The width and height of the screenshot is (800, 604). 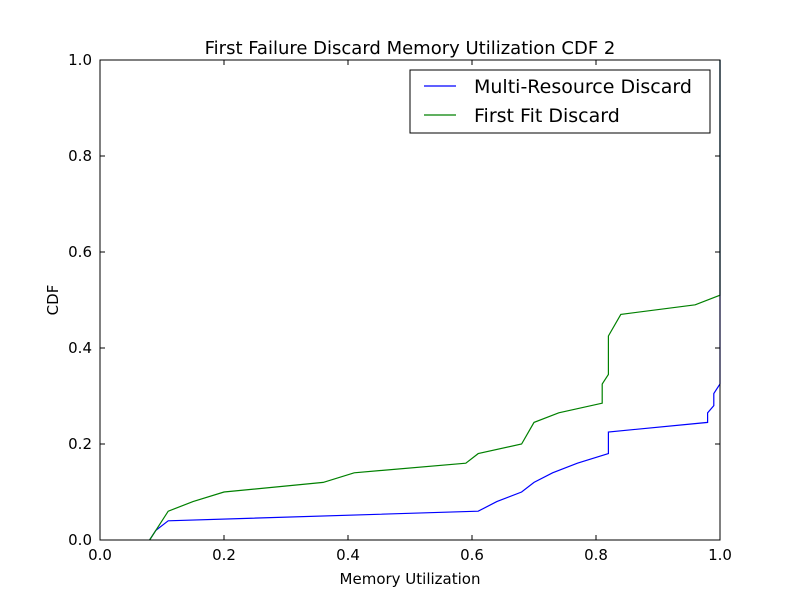 What do you see at coordinates (720, 555) in the screenshot?
I see `x-tick-label: 1.0` at bounding box center [720, 555].